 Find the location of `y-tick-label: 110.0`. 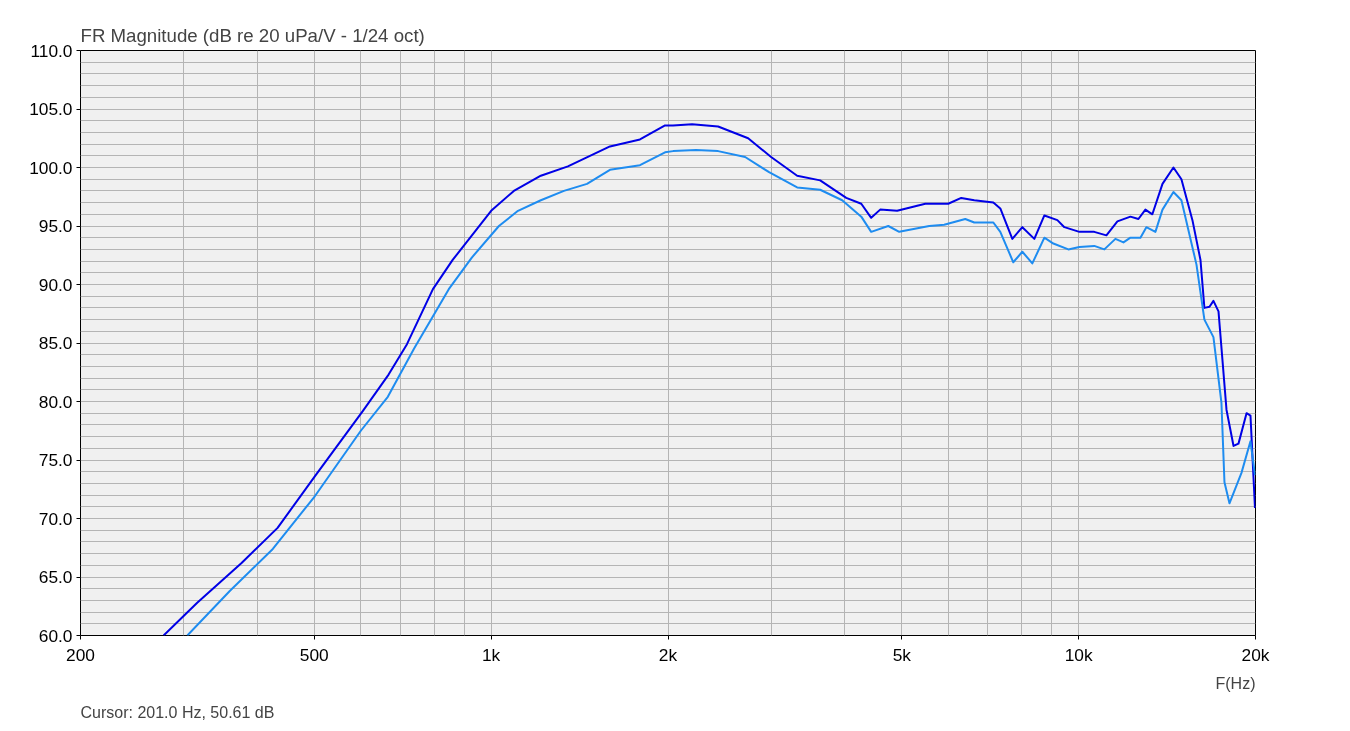

y-tick-label: 110.0 is located at coordinates (51, 50).